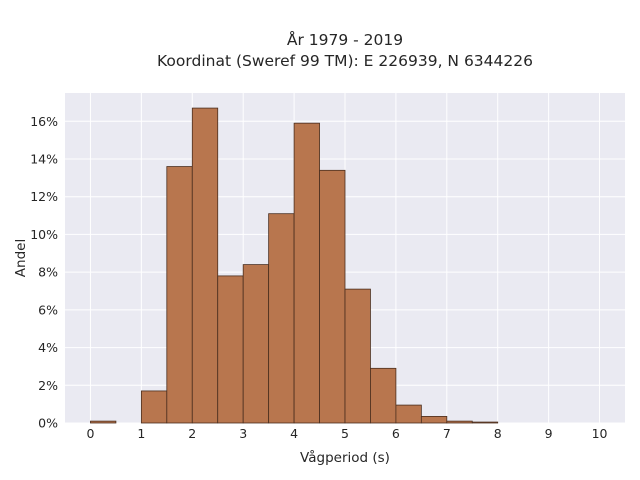  Describe the element at coordinates (549, 433) in the screenshot. I see `x-tick-label: 9` at that location.